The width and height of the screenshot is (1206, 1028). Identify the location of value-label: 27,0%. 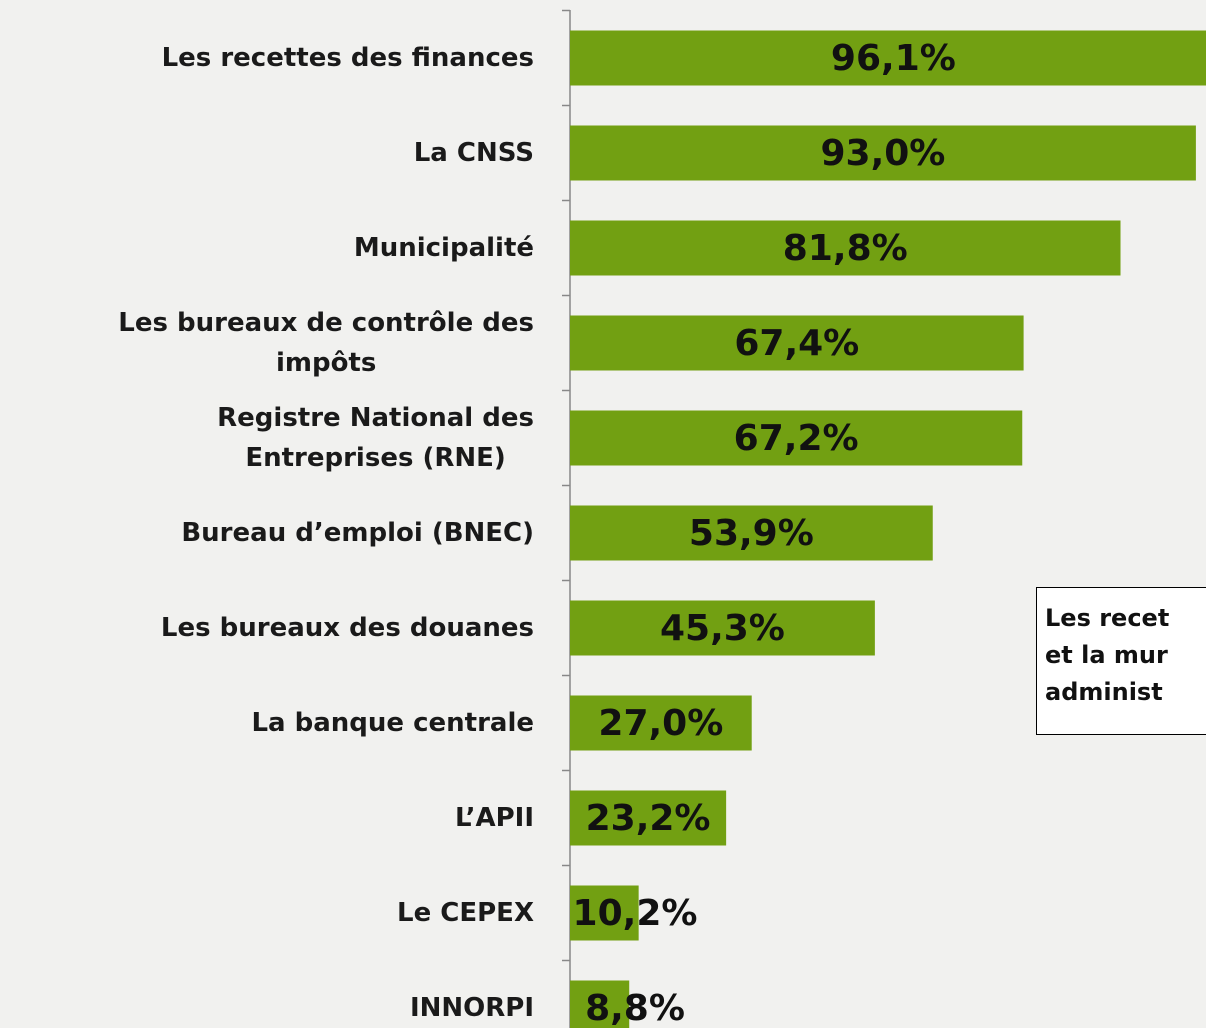
(660, 723).